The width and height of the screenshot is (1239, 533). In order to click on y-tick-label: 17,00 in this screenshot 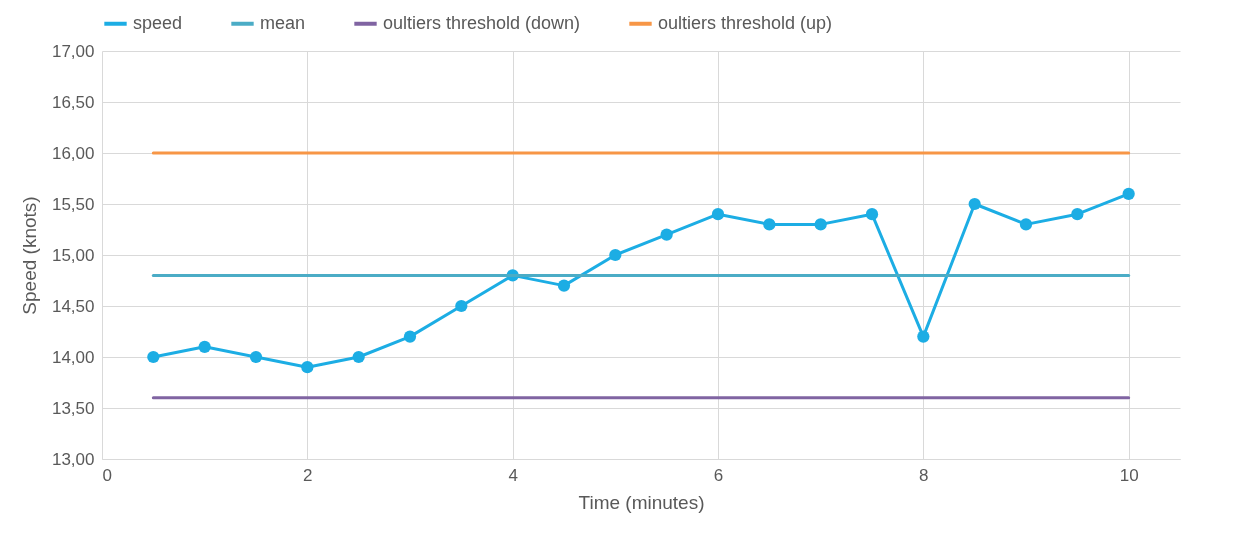, I will do `click(73, 51)`.